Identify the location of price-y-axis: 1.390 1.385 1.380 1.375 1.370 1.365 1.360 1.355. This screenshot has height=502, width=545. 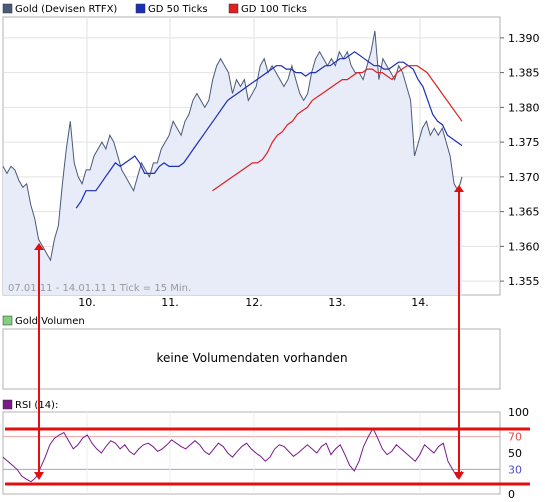
(520, 160).